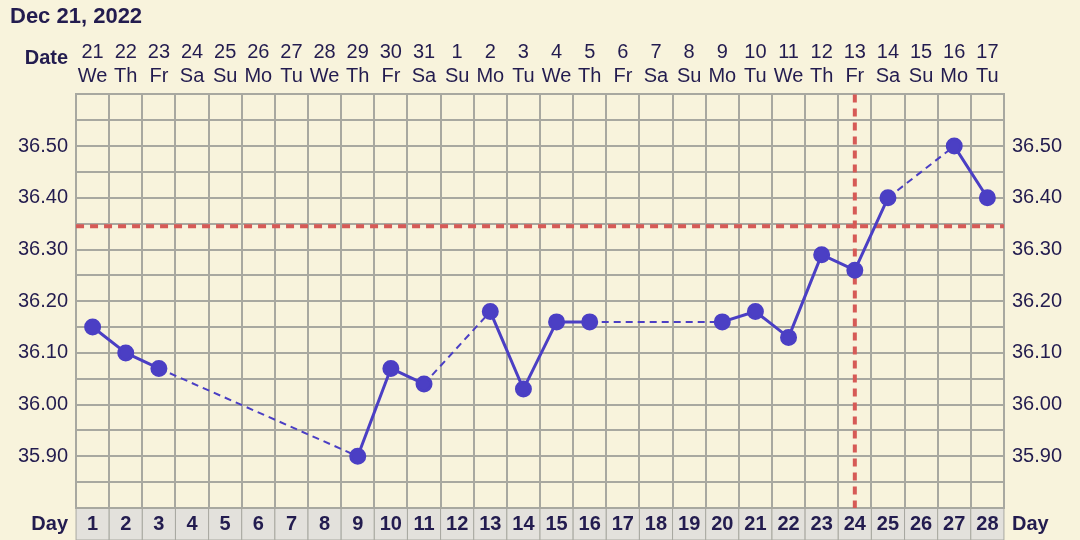 This screenshot has width=1080, height=540. What do you see at coordinates (590, 62) in the screenshot?
I see `x2-tick-label: 5 Th` at bounding box center [590, 62].